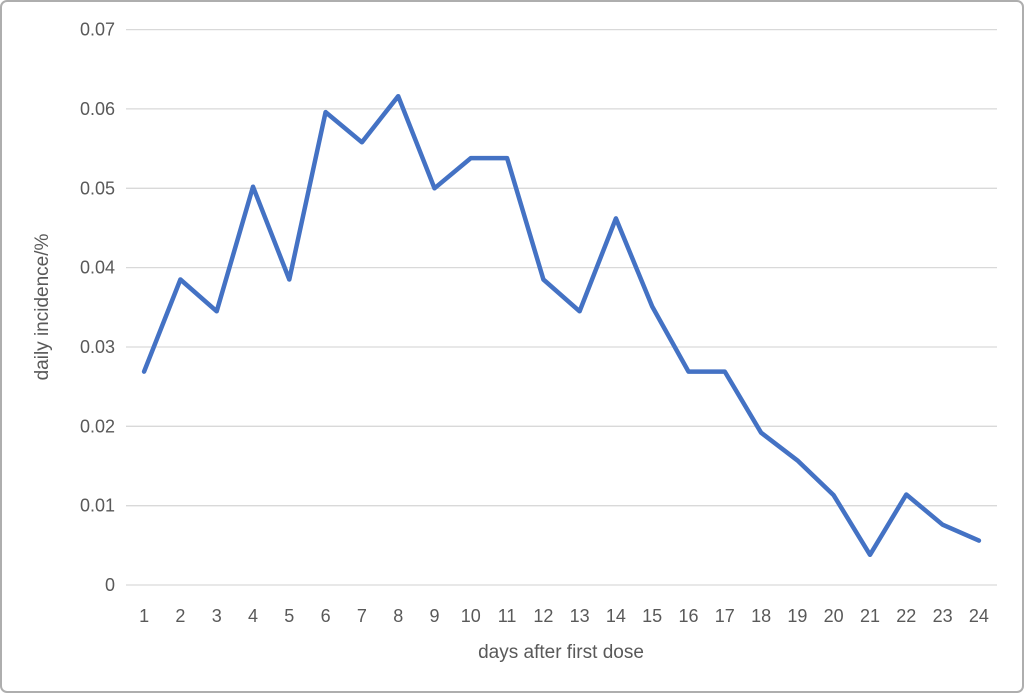  I want to click on x-tick-label: 21, so click(870, 616).